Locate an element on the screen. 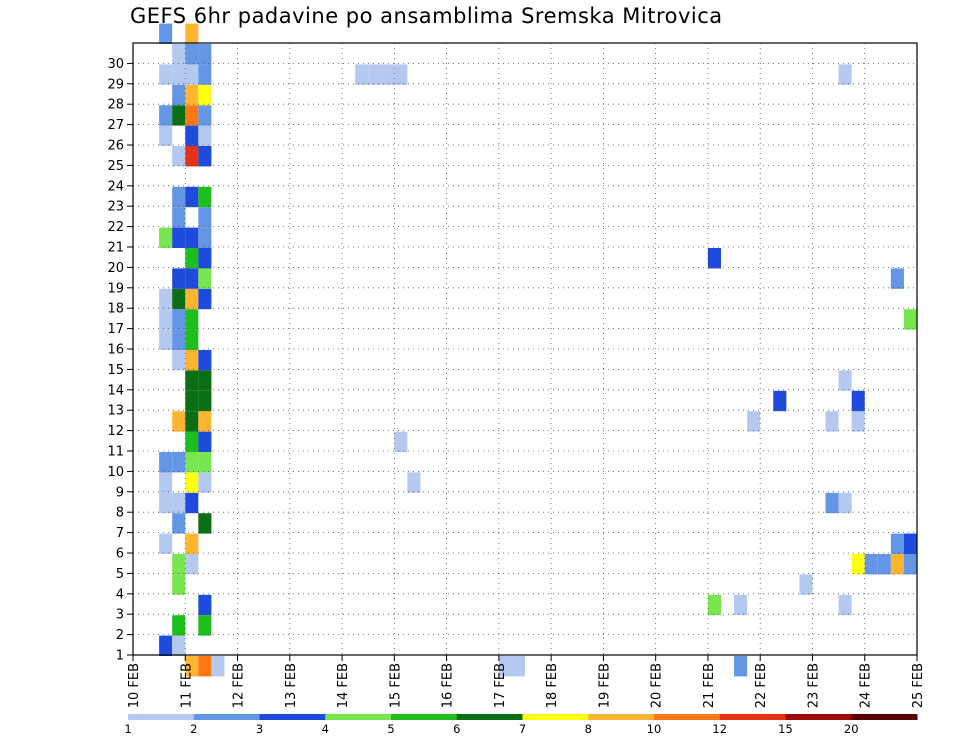  y-tick-label: 8 is located at coordinates (120, 513).